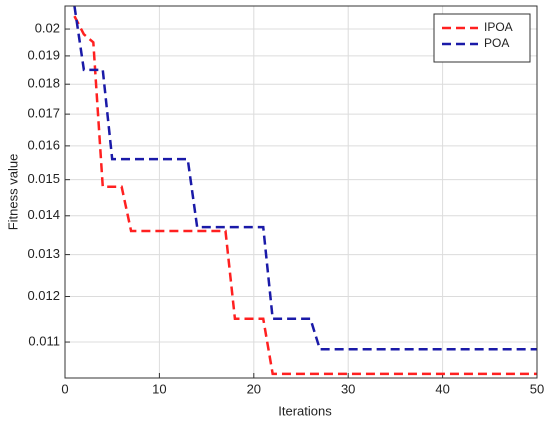 The width and height of the screenshot is (550, 429). Describe the element at coordinates (482, 38) in the screenshot. I see `legend-box` at that location.